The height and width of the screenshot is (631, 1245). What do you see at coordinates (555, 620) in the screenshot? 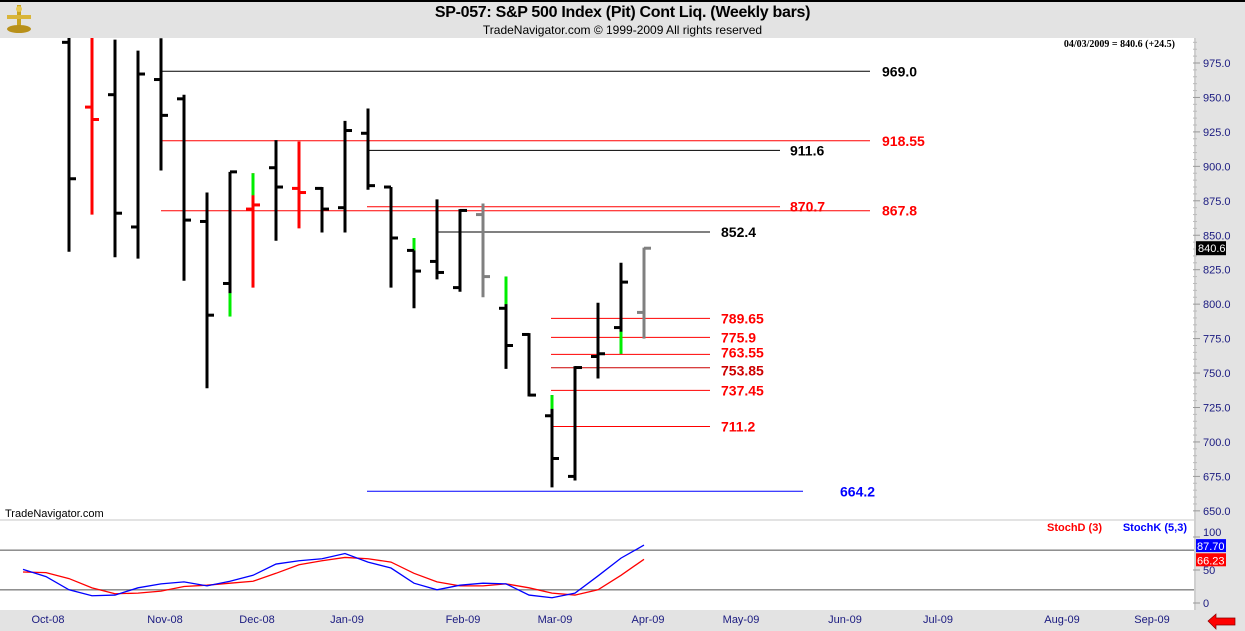
I see `date-label: Mar-09` at bounding box center [555, 620].